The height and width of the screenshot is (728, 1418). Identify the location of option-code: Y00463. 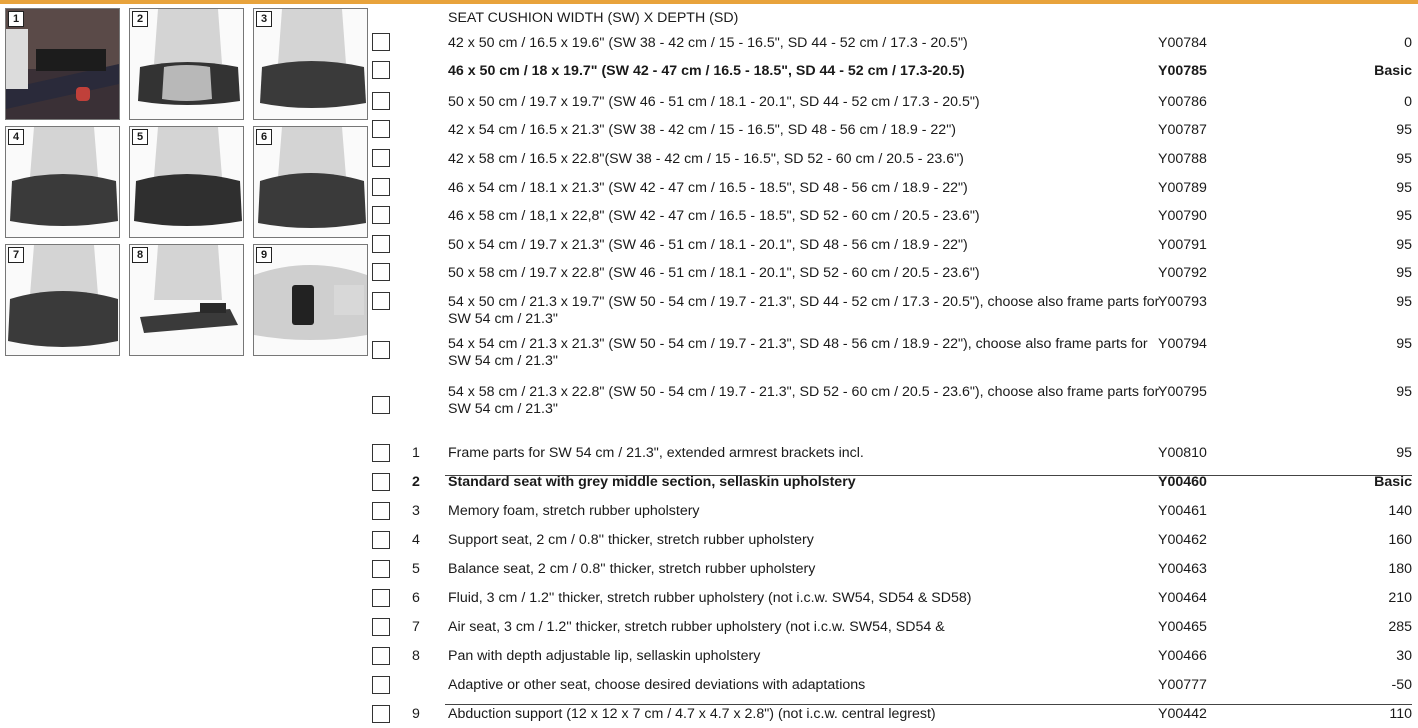
(1182, 569).